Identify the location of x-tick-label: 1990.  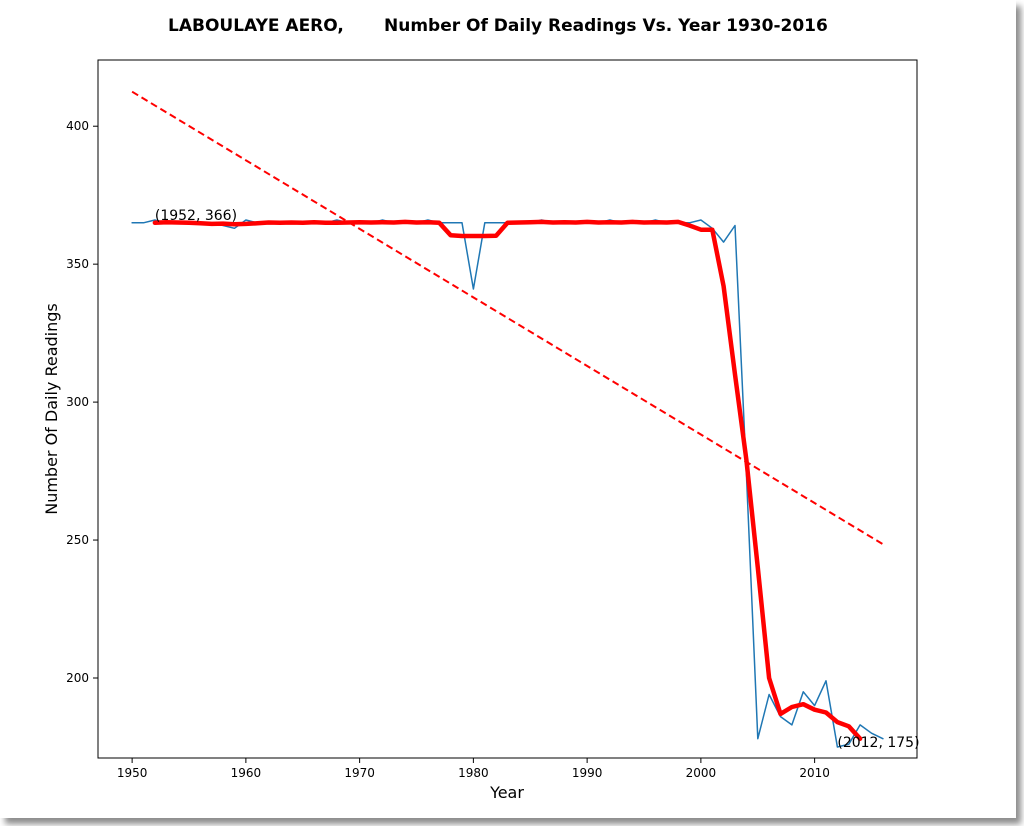
(587, 773).